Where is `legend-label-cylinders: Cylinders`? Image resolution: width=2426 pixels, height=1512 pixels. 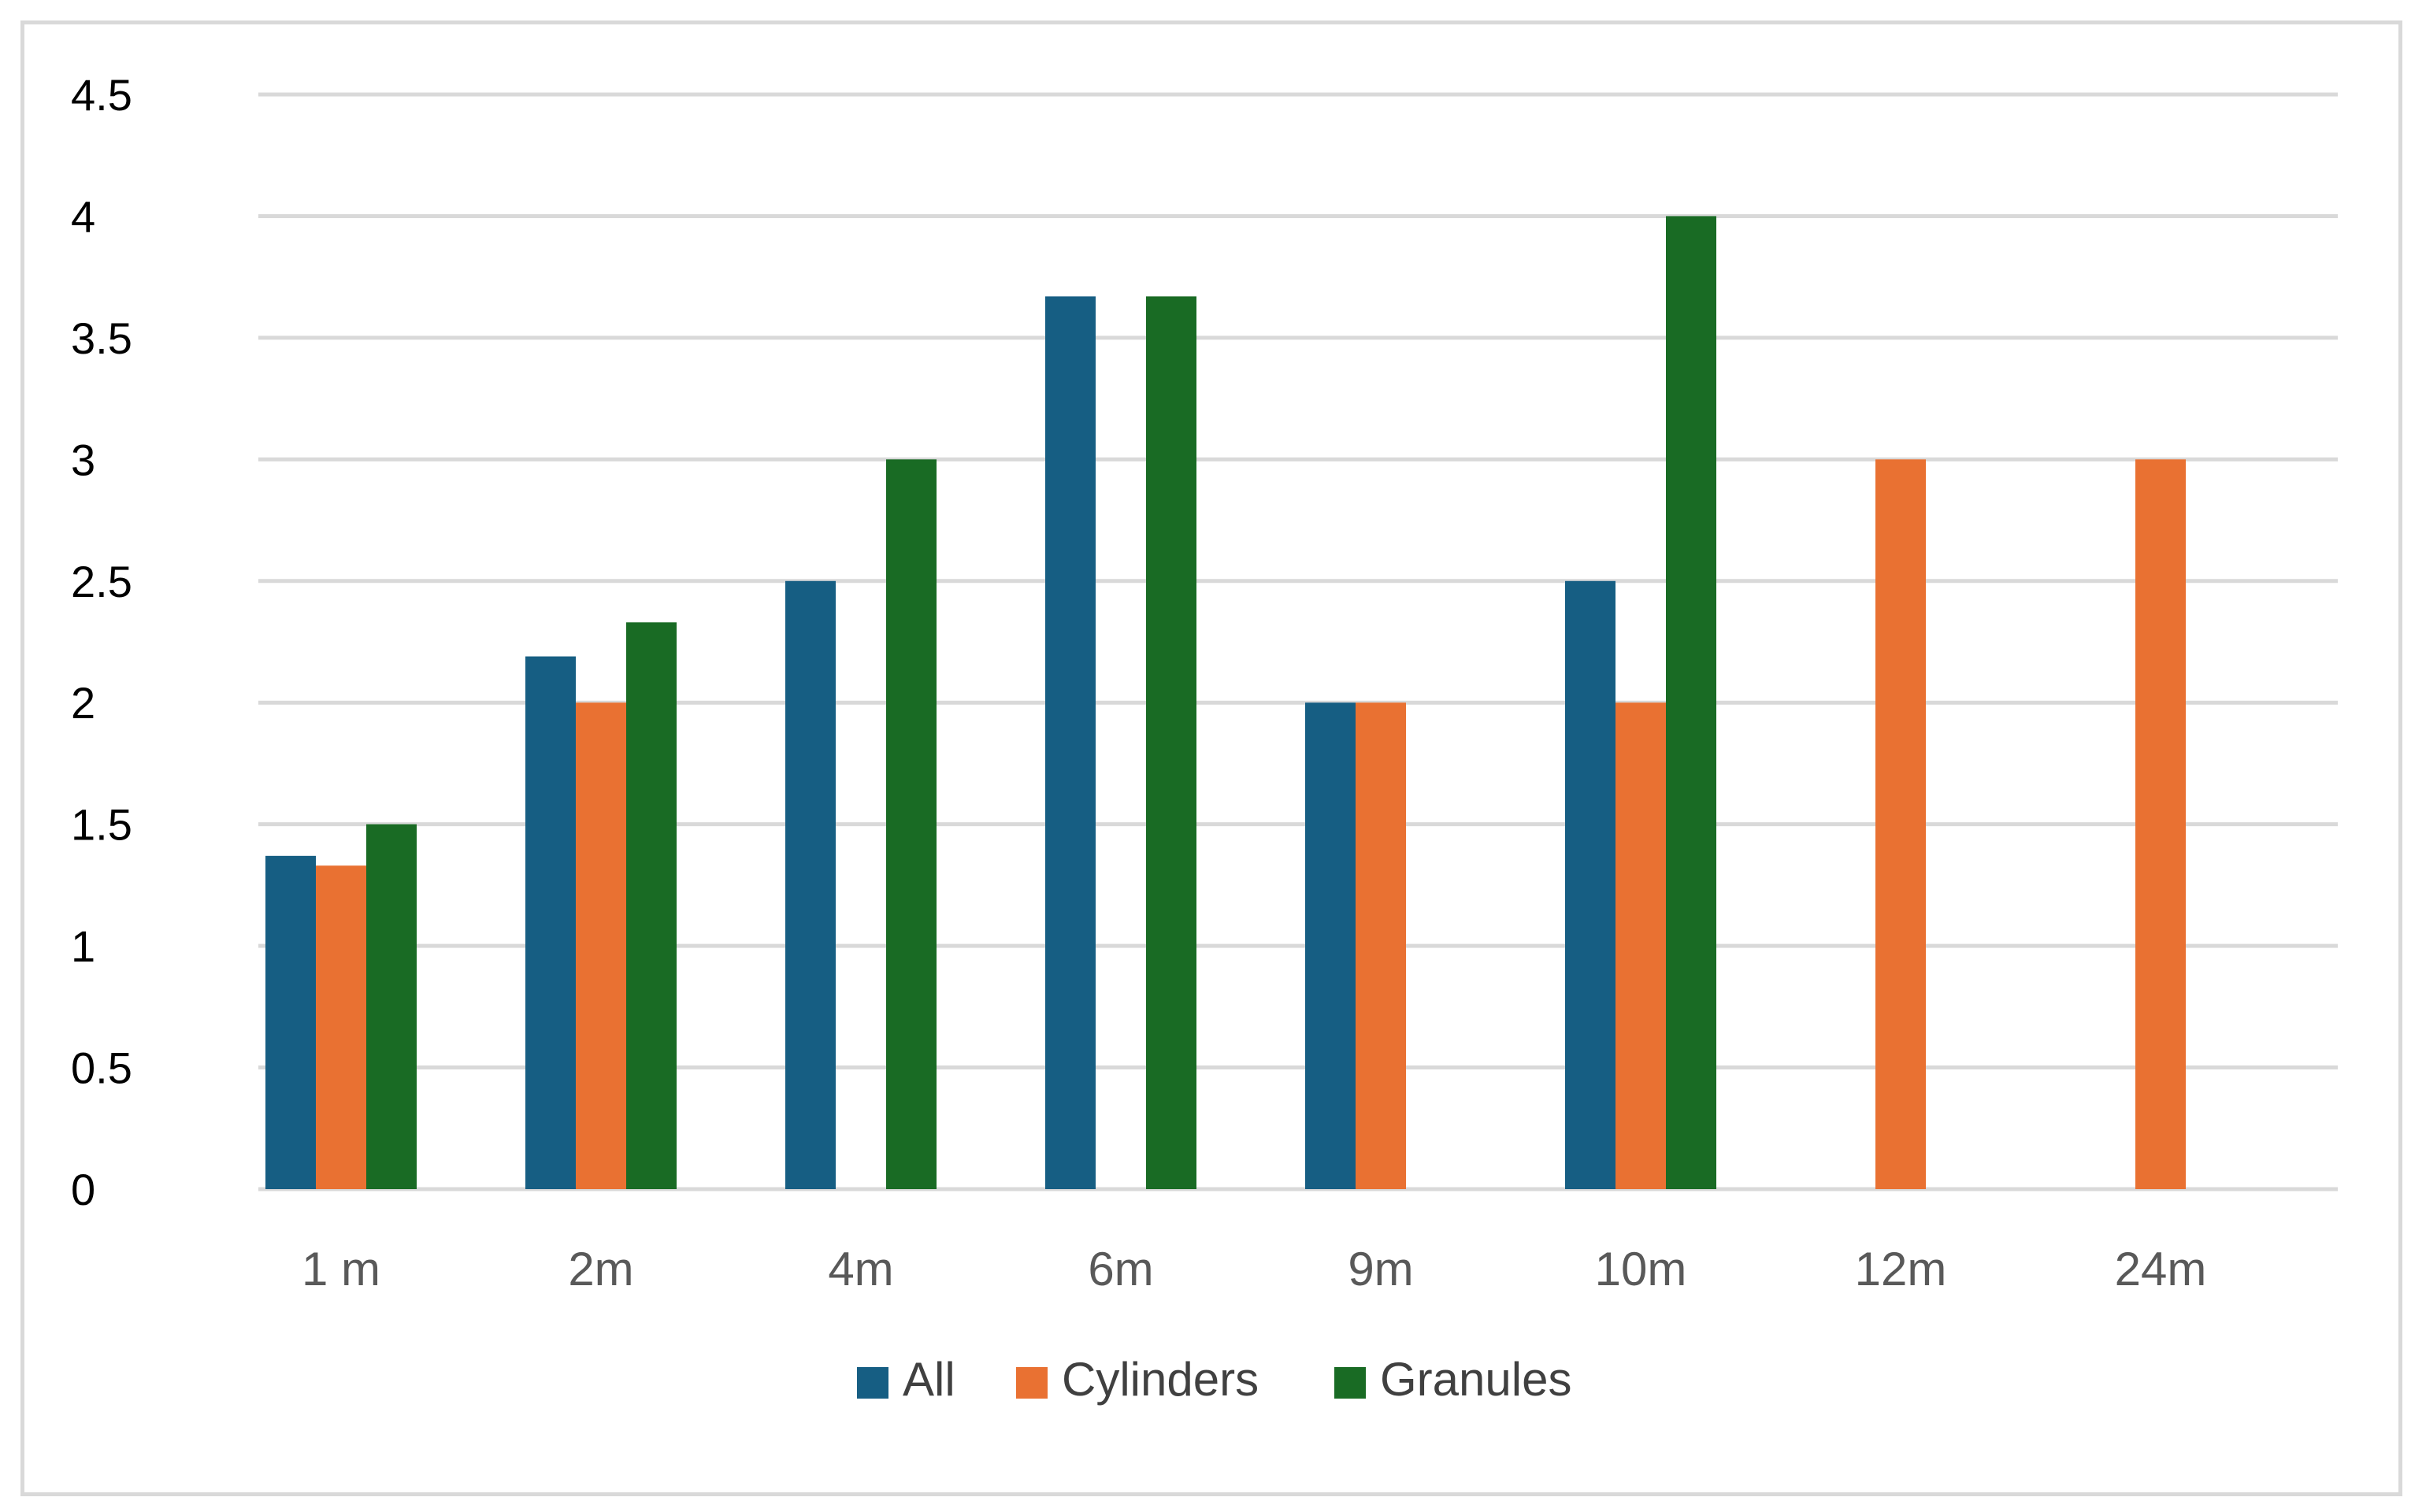
legend-label-cylinders: Cylinders is located at coordinates (1160, 1379).